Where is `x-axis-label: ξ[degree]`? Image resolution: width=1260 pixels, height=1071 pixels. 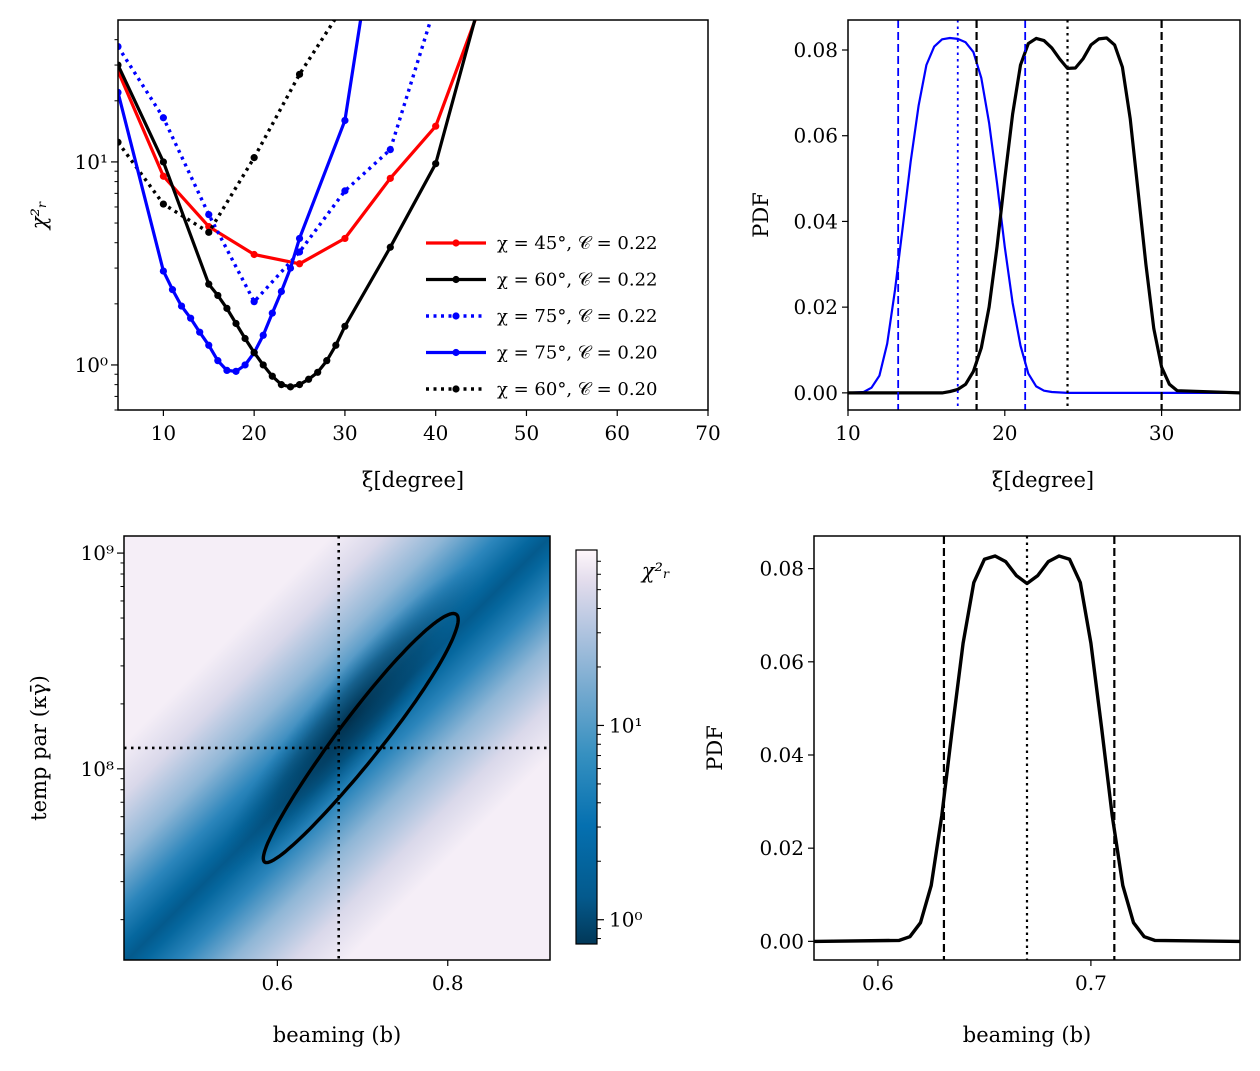
x-axis-label: ξ[degree] is located at coordinates (413, 480).